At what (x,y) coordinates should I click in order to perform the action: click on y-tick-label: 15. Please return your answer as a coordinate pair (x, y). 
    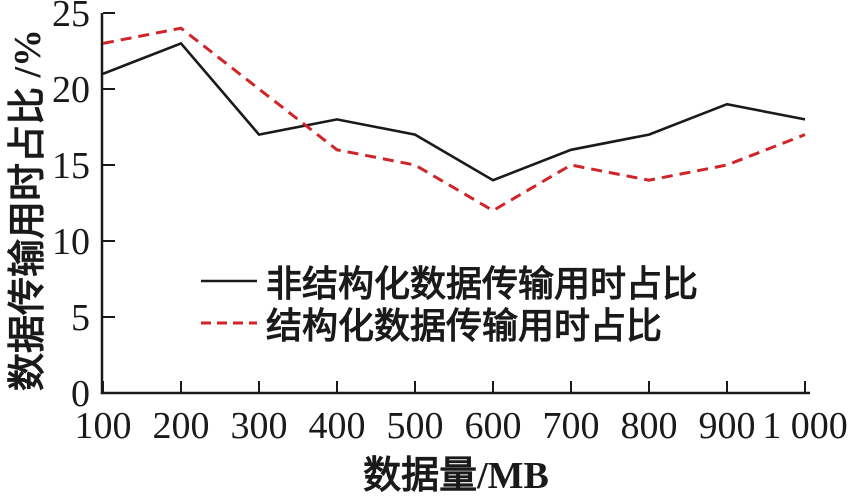
    Looking at the image, I should click on (71, 166).